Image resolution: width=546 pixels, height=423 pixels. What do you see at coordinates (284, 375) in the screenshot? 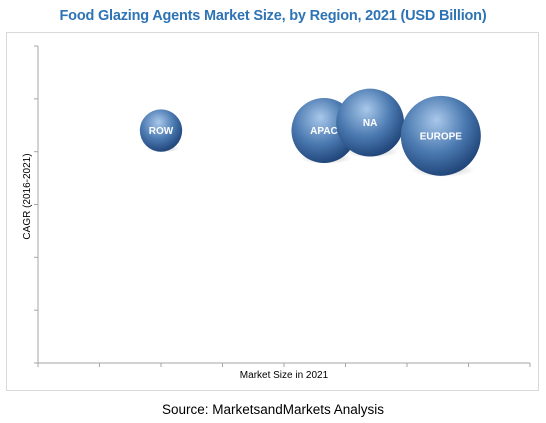
I see `x-axis-label: Market Size in 2021` at bounding box center [284, 375].